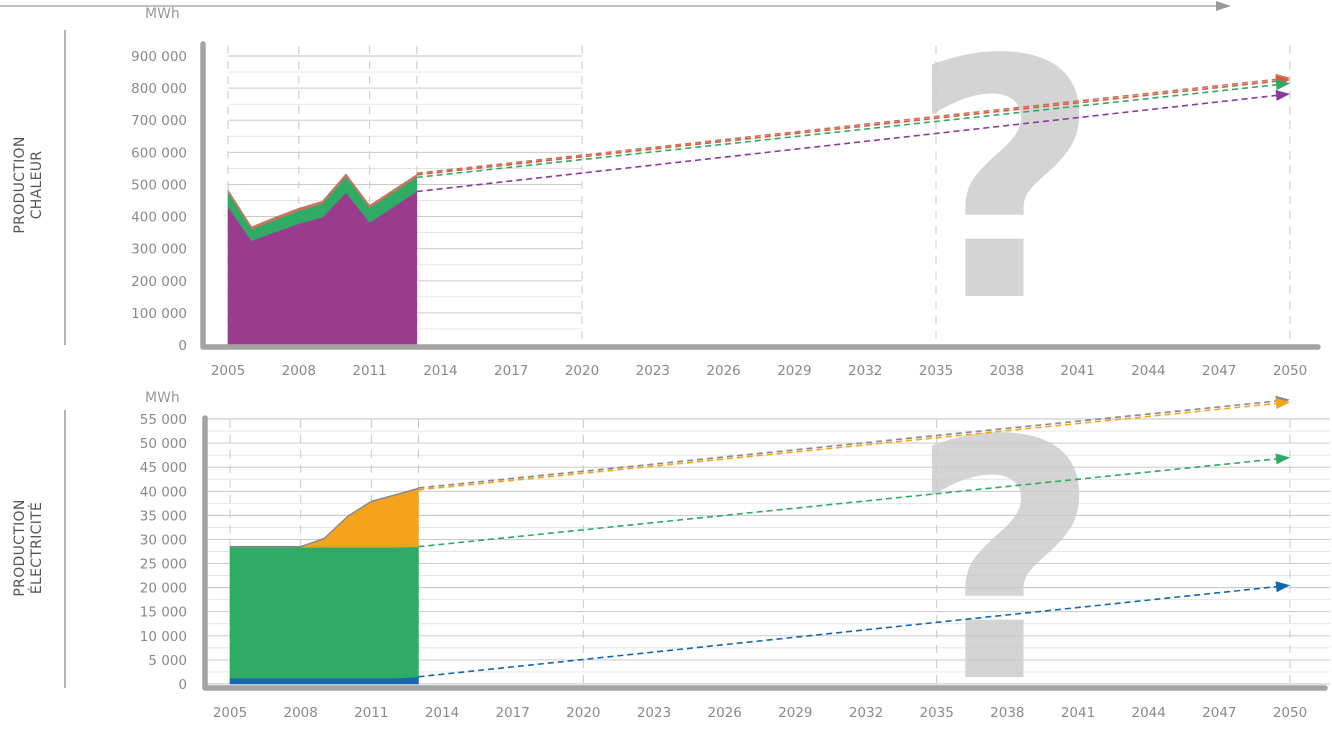 This screenshot has width=1332, height=729. I want to click on y-tick-label: 40 000, so click(163, 492).